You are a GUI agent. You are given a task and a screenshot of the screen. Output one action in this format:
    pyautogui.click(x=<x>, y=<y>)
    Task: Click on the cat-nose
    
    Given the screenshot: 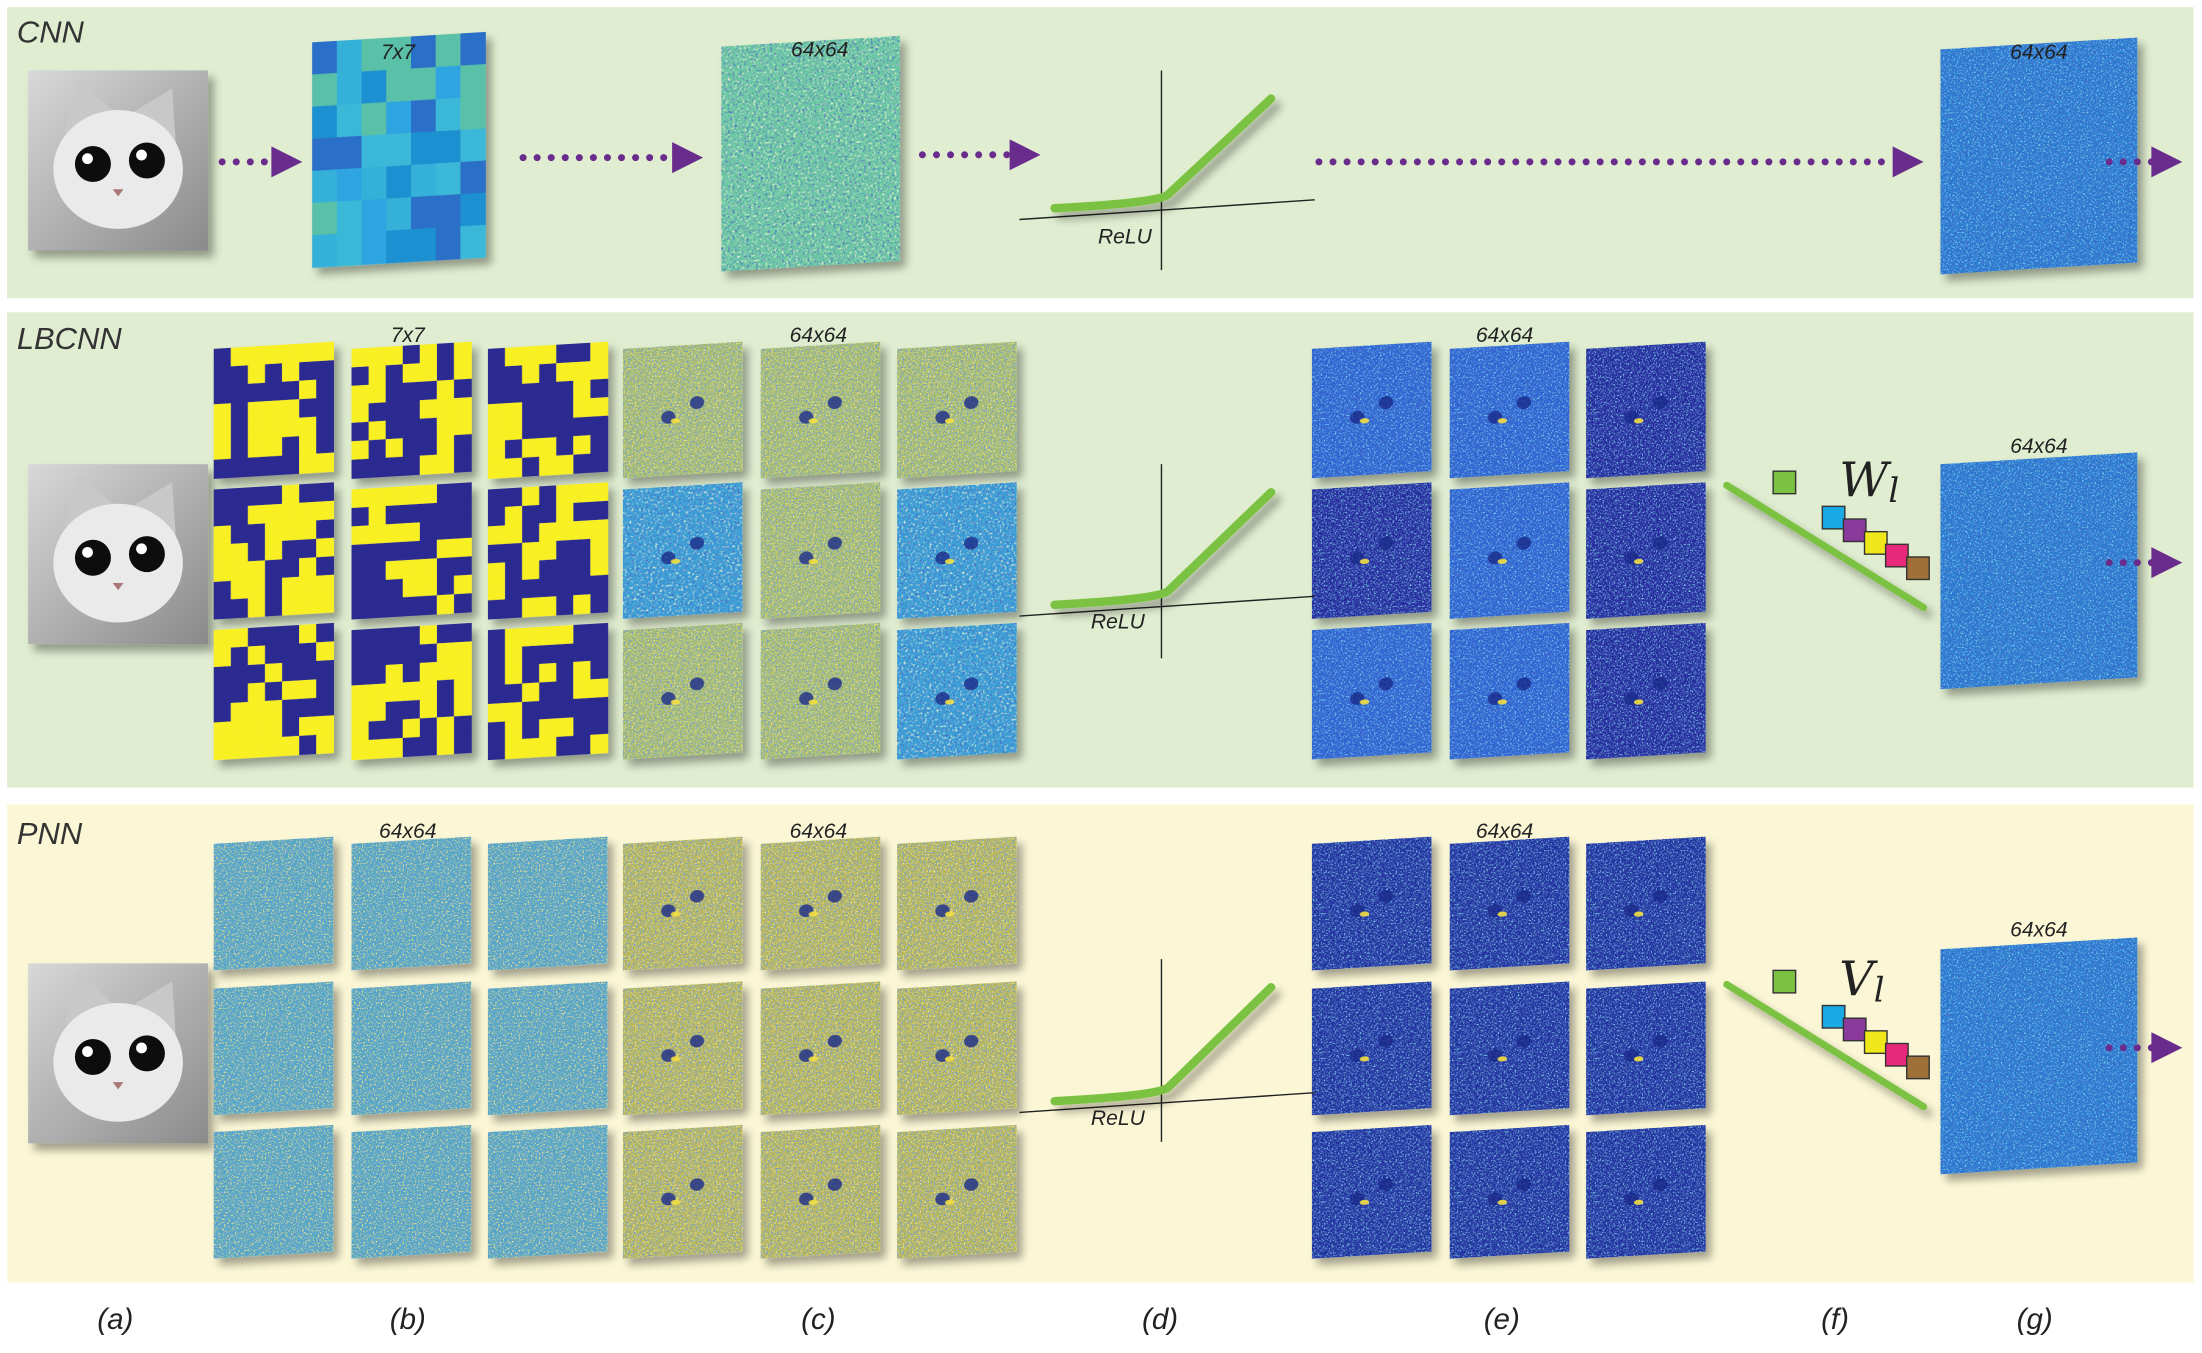 What is the action you would take?
    pyautogui.click(x=118, y=1086)
    